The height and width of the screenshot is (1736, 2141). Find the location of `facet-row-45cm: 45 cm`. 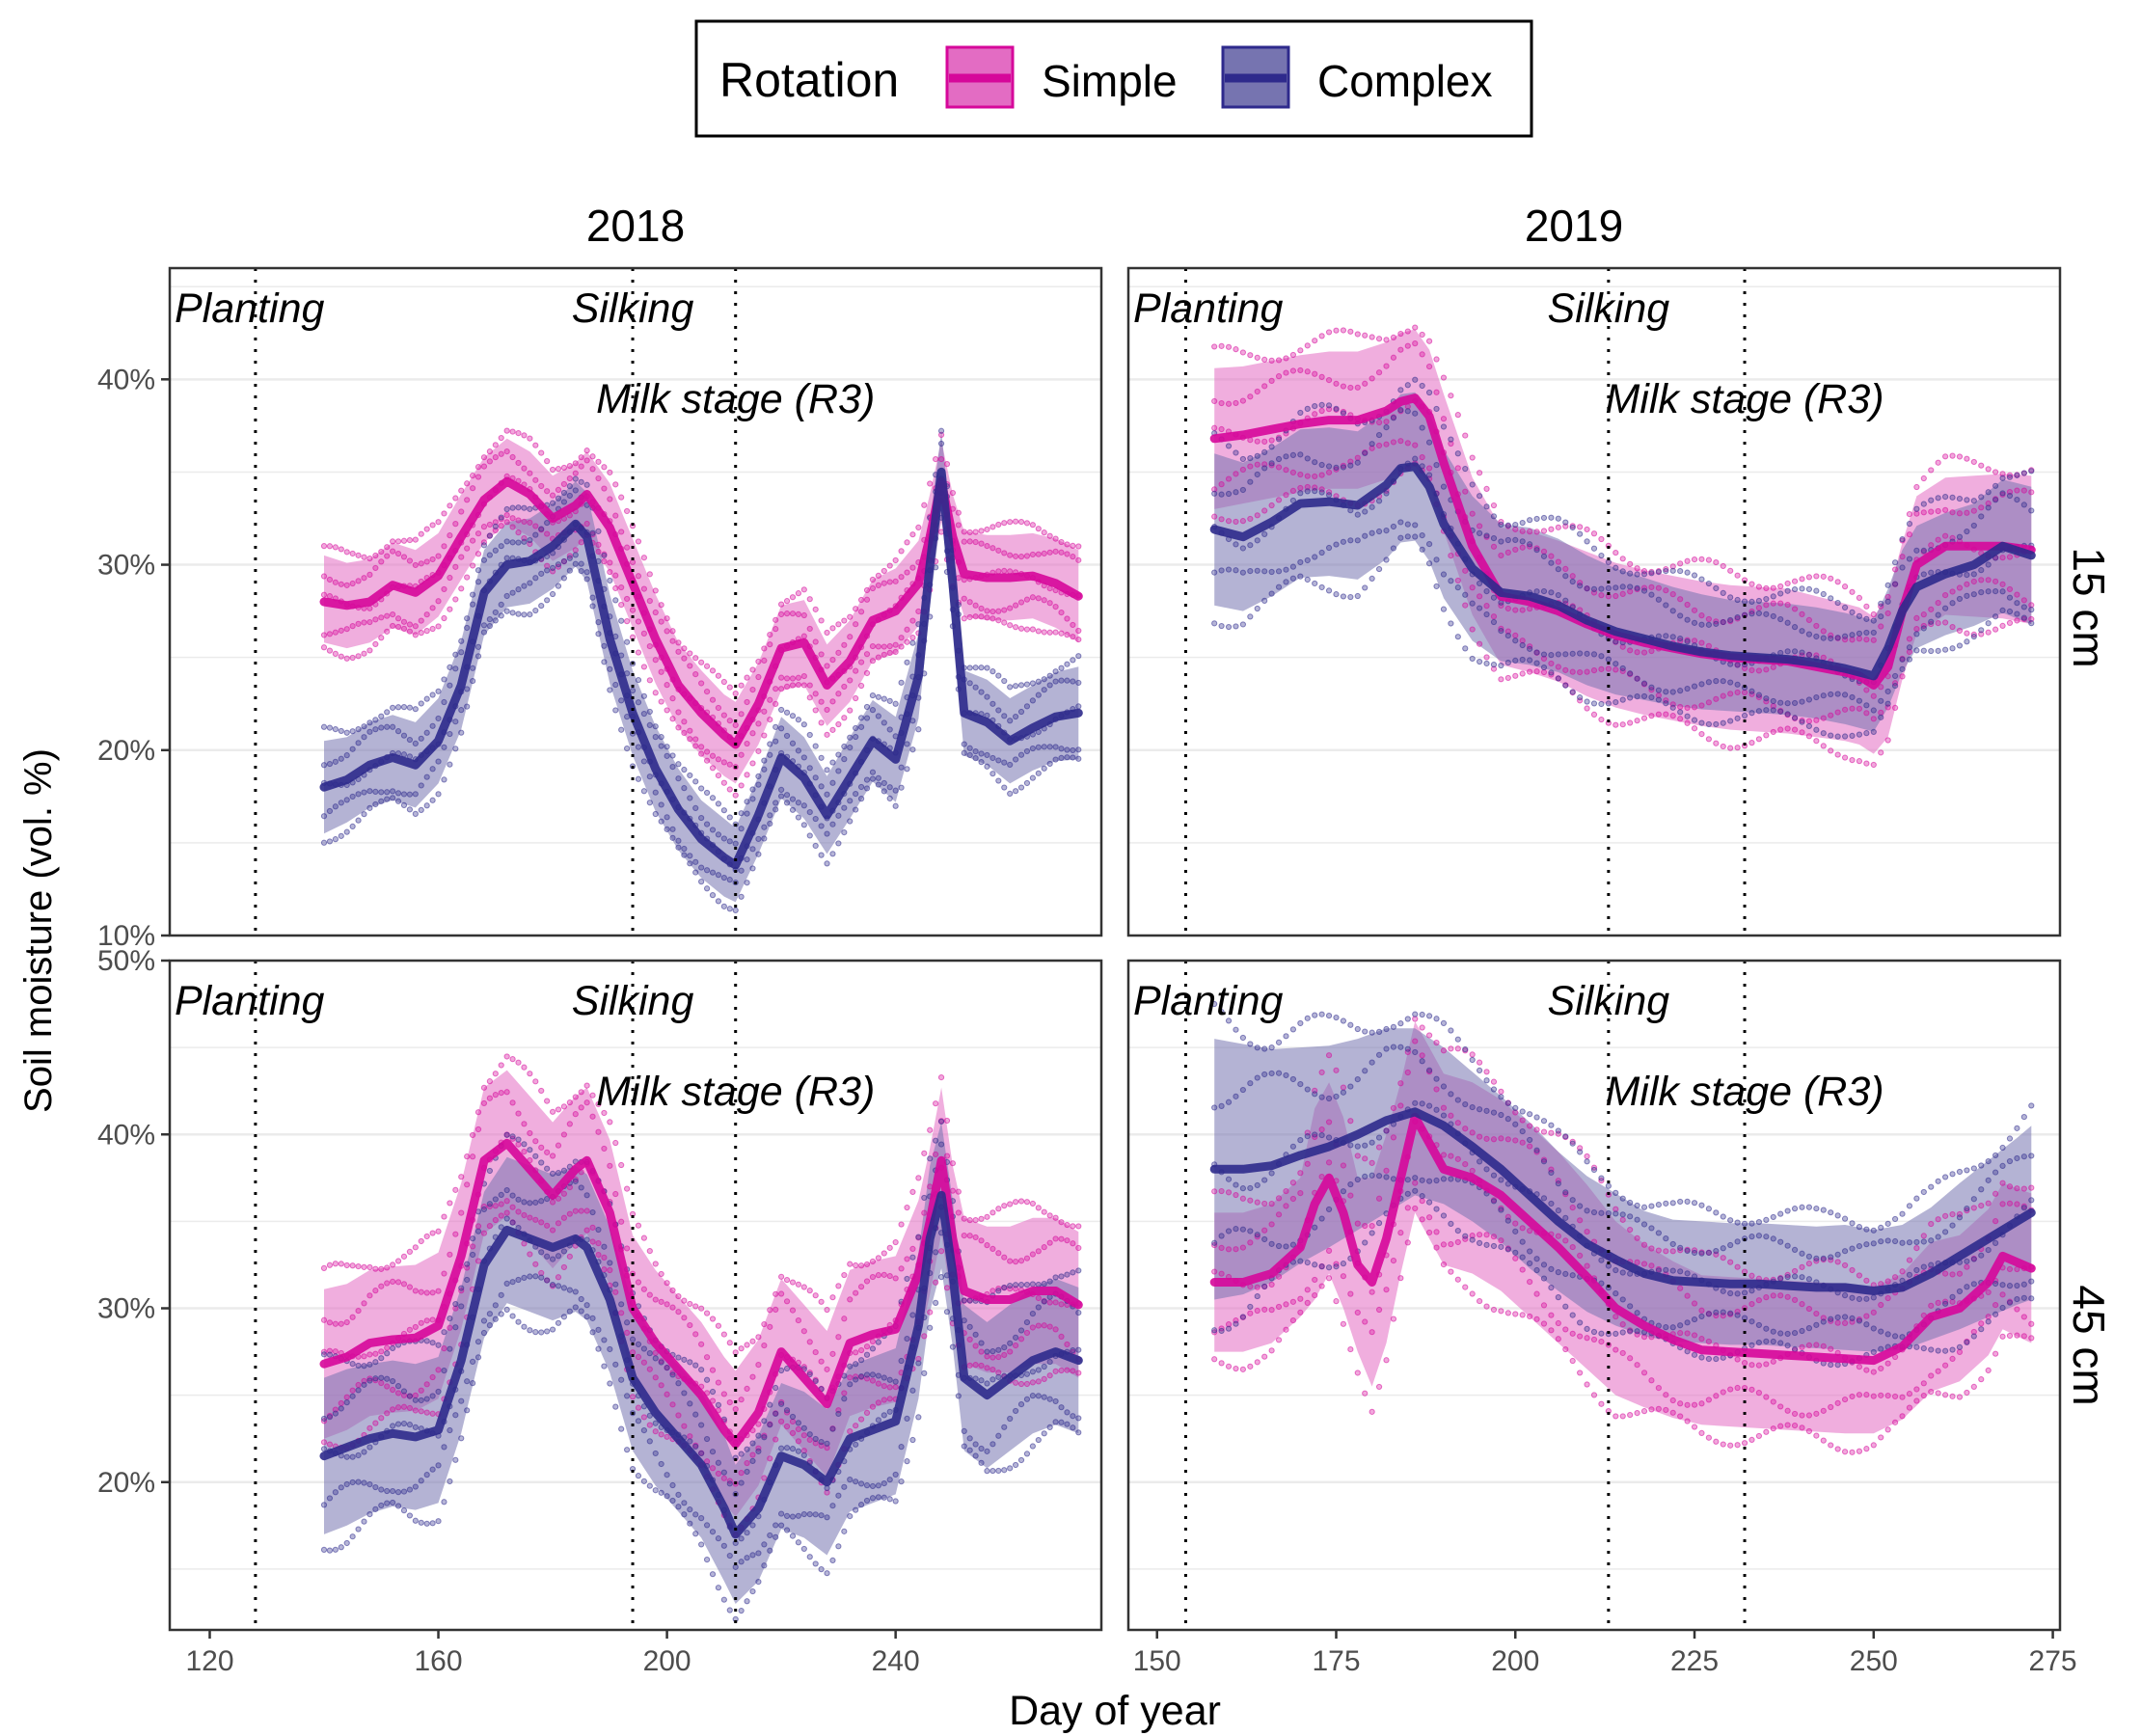

facet-row-45cm: 45 cm is located at coordinates (2089, 1345).